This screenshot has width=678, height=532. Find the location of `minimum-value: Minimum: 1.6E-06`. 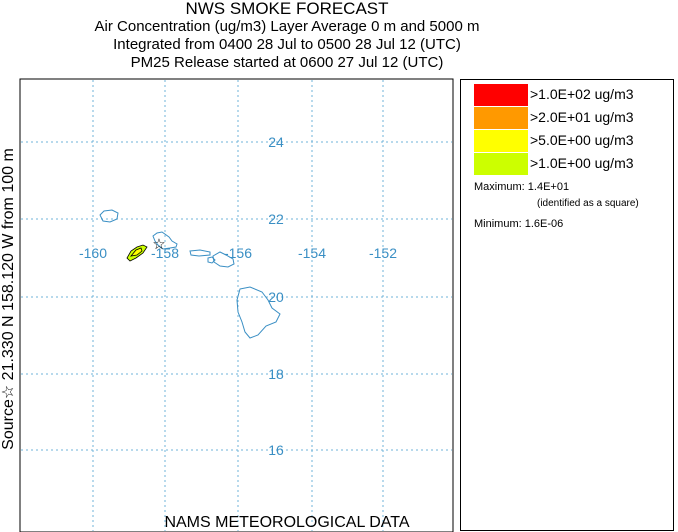

minimum-value: Minimum: 1.6E-06 is located at coordinates (519, 224).